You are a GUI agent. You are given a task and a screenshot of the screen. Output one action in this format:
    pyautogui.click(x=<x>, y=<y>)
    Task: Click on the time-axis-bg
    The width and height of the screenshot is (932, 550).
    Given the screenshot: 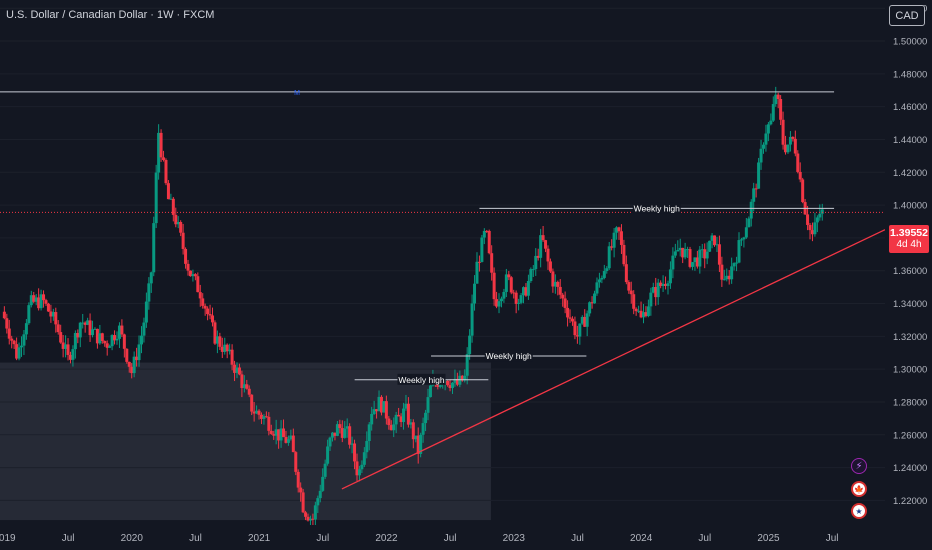 What is the action you would take?
    pyautogui.click(x=442, y=537)
    